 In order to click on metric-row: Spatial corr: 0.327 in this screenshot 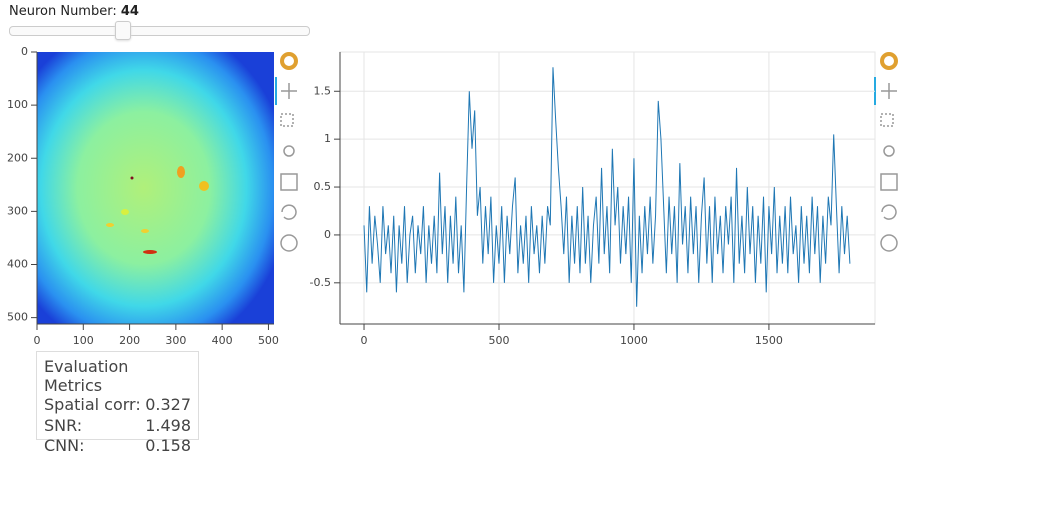, I will do `click(117, 405)`.